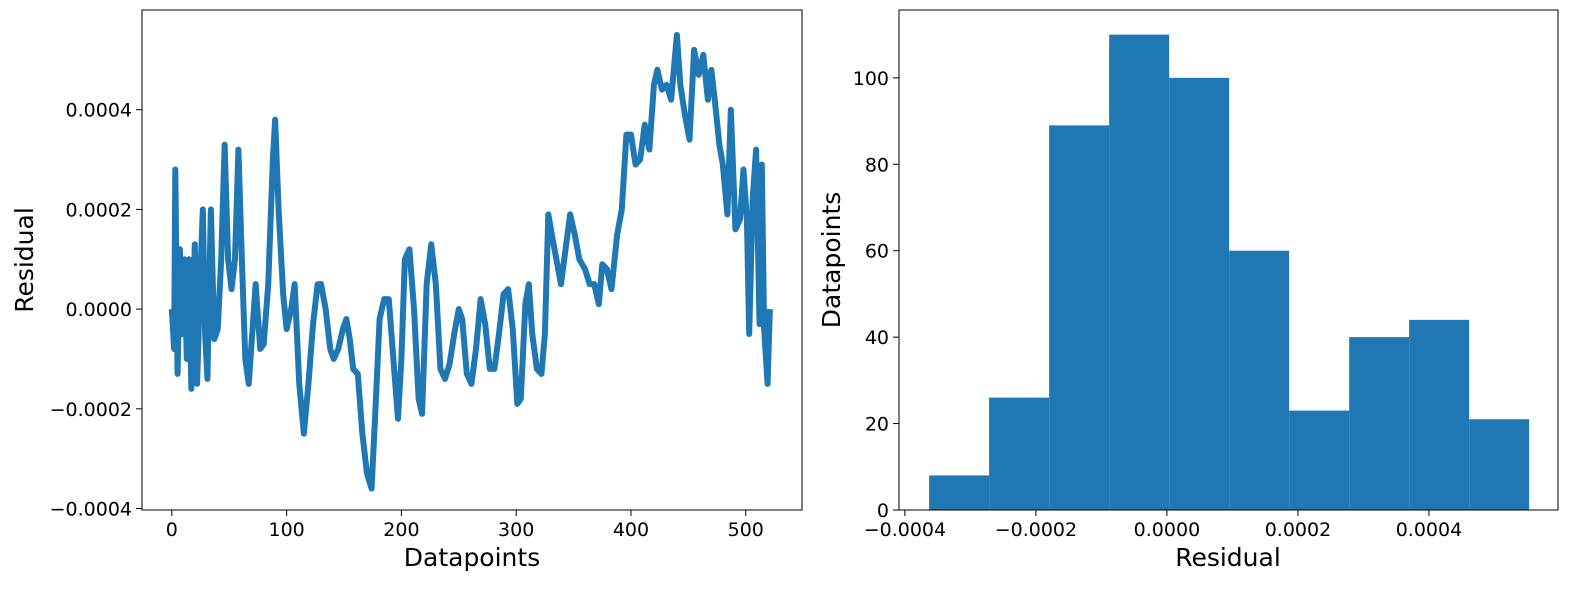  I want to click on x-tick-label: 0.0004, so click(1429, 530).